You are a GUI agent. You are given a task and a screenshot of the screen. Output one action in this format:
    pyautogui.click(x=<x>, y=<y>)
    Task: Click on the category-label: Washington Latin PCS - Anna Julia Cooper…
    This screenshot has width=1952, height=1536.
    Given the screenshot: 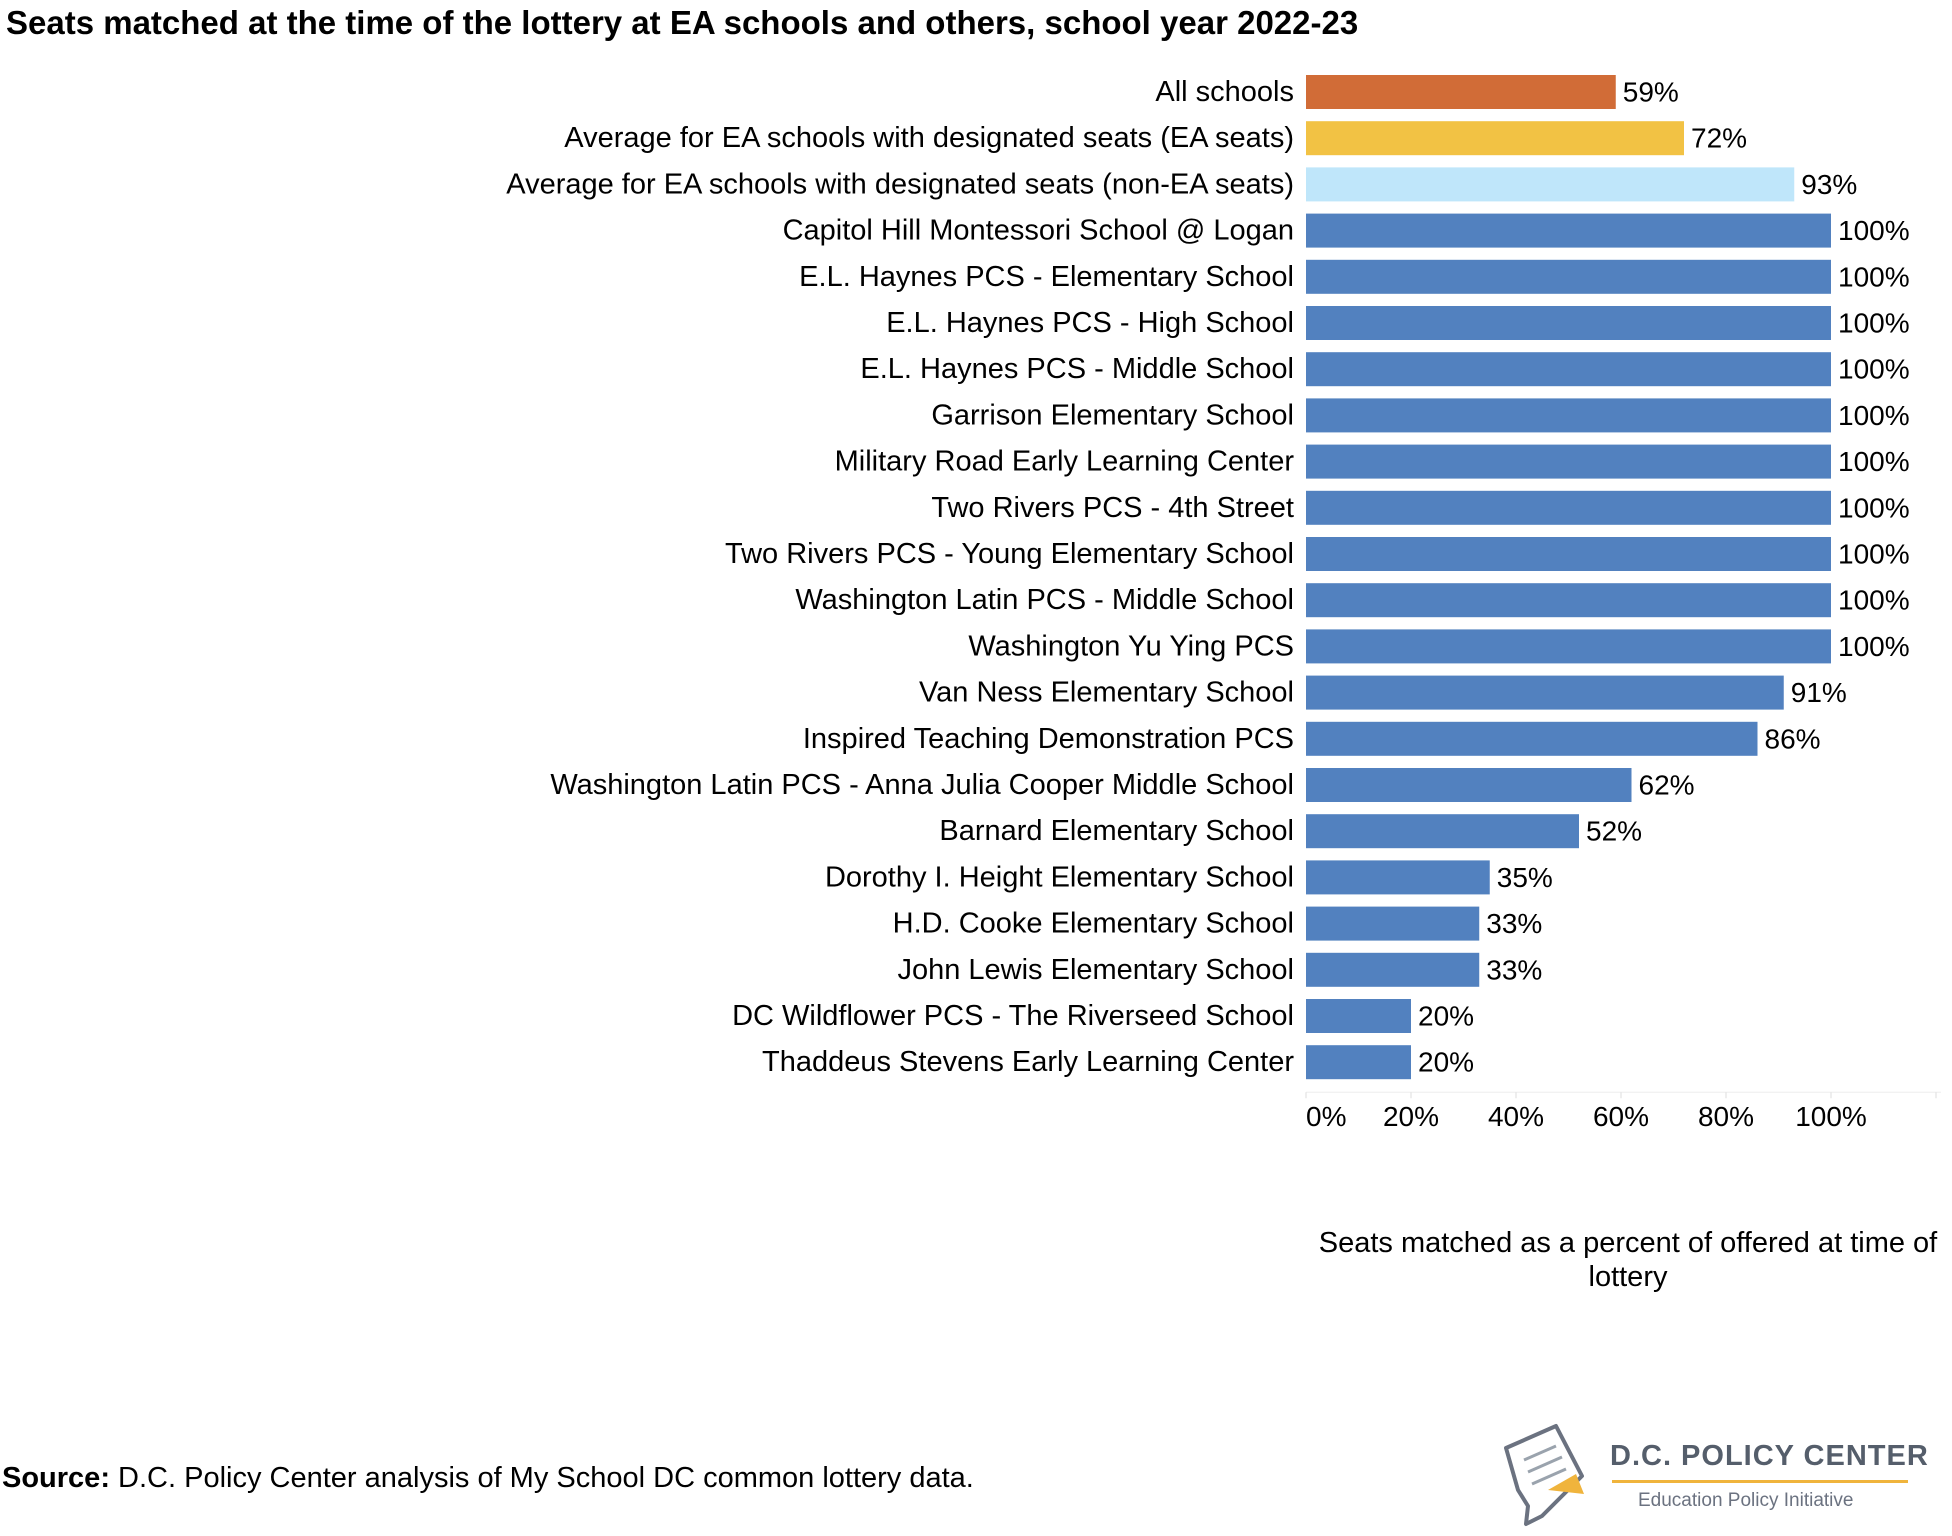 What is the action you would take?
    pyautogui.click(x=922, y=785)
    